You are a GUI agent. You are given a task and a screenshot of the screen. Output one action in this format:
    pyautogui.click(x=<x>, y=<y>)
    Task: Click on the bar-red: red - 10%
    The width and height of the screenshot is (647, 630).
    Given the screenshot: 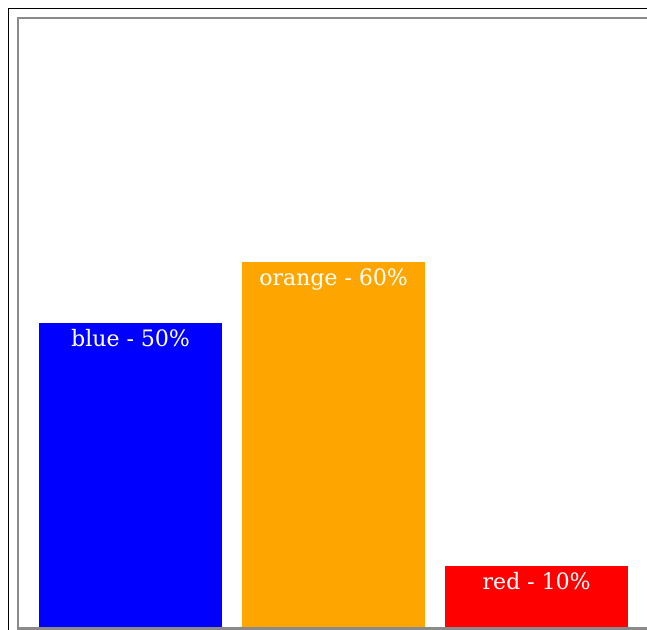 What is the action you would take?
    pyautogui.click(x=536, y=596)
    